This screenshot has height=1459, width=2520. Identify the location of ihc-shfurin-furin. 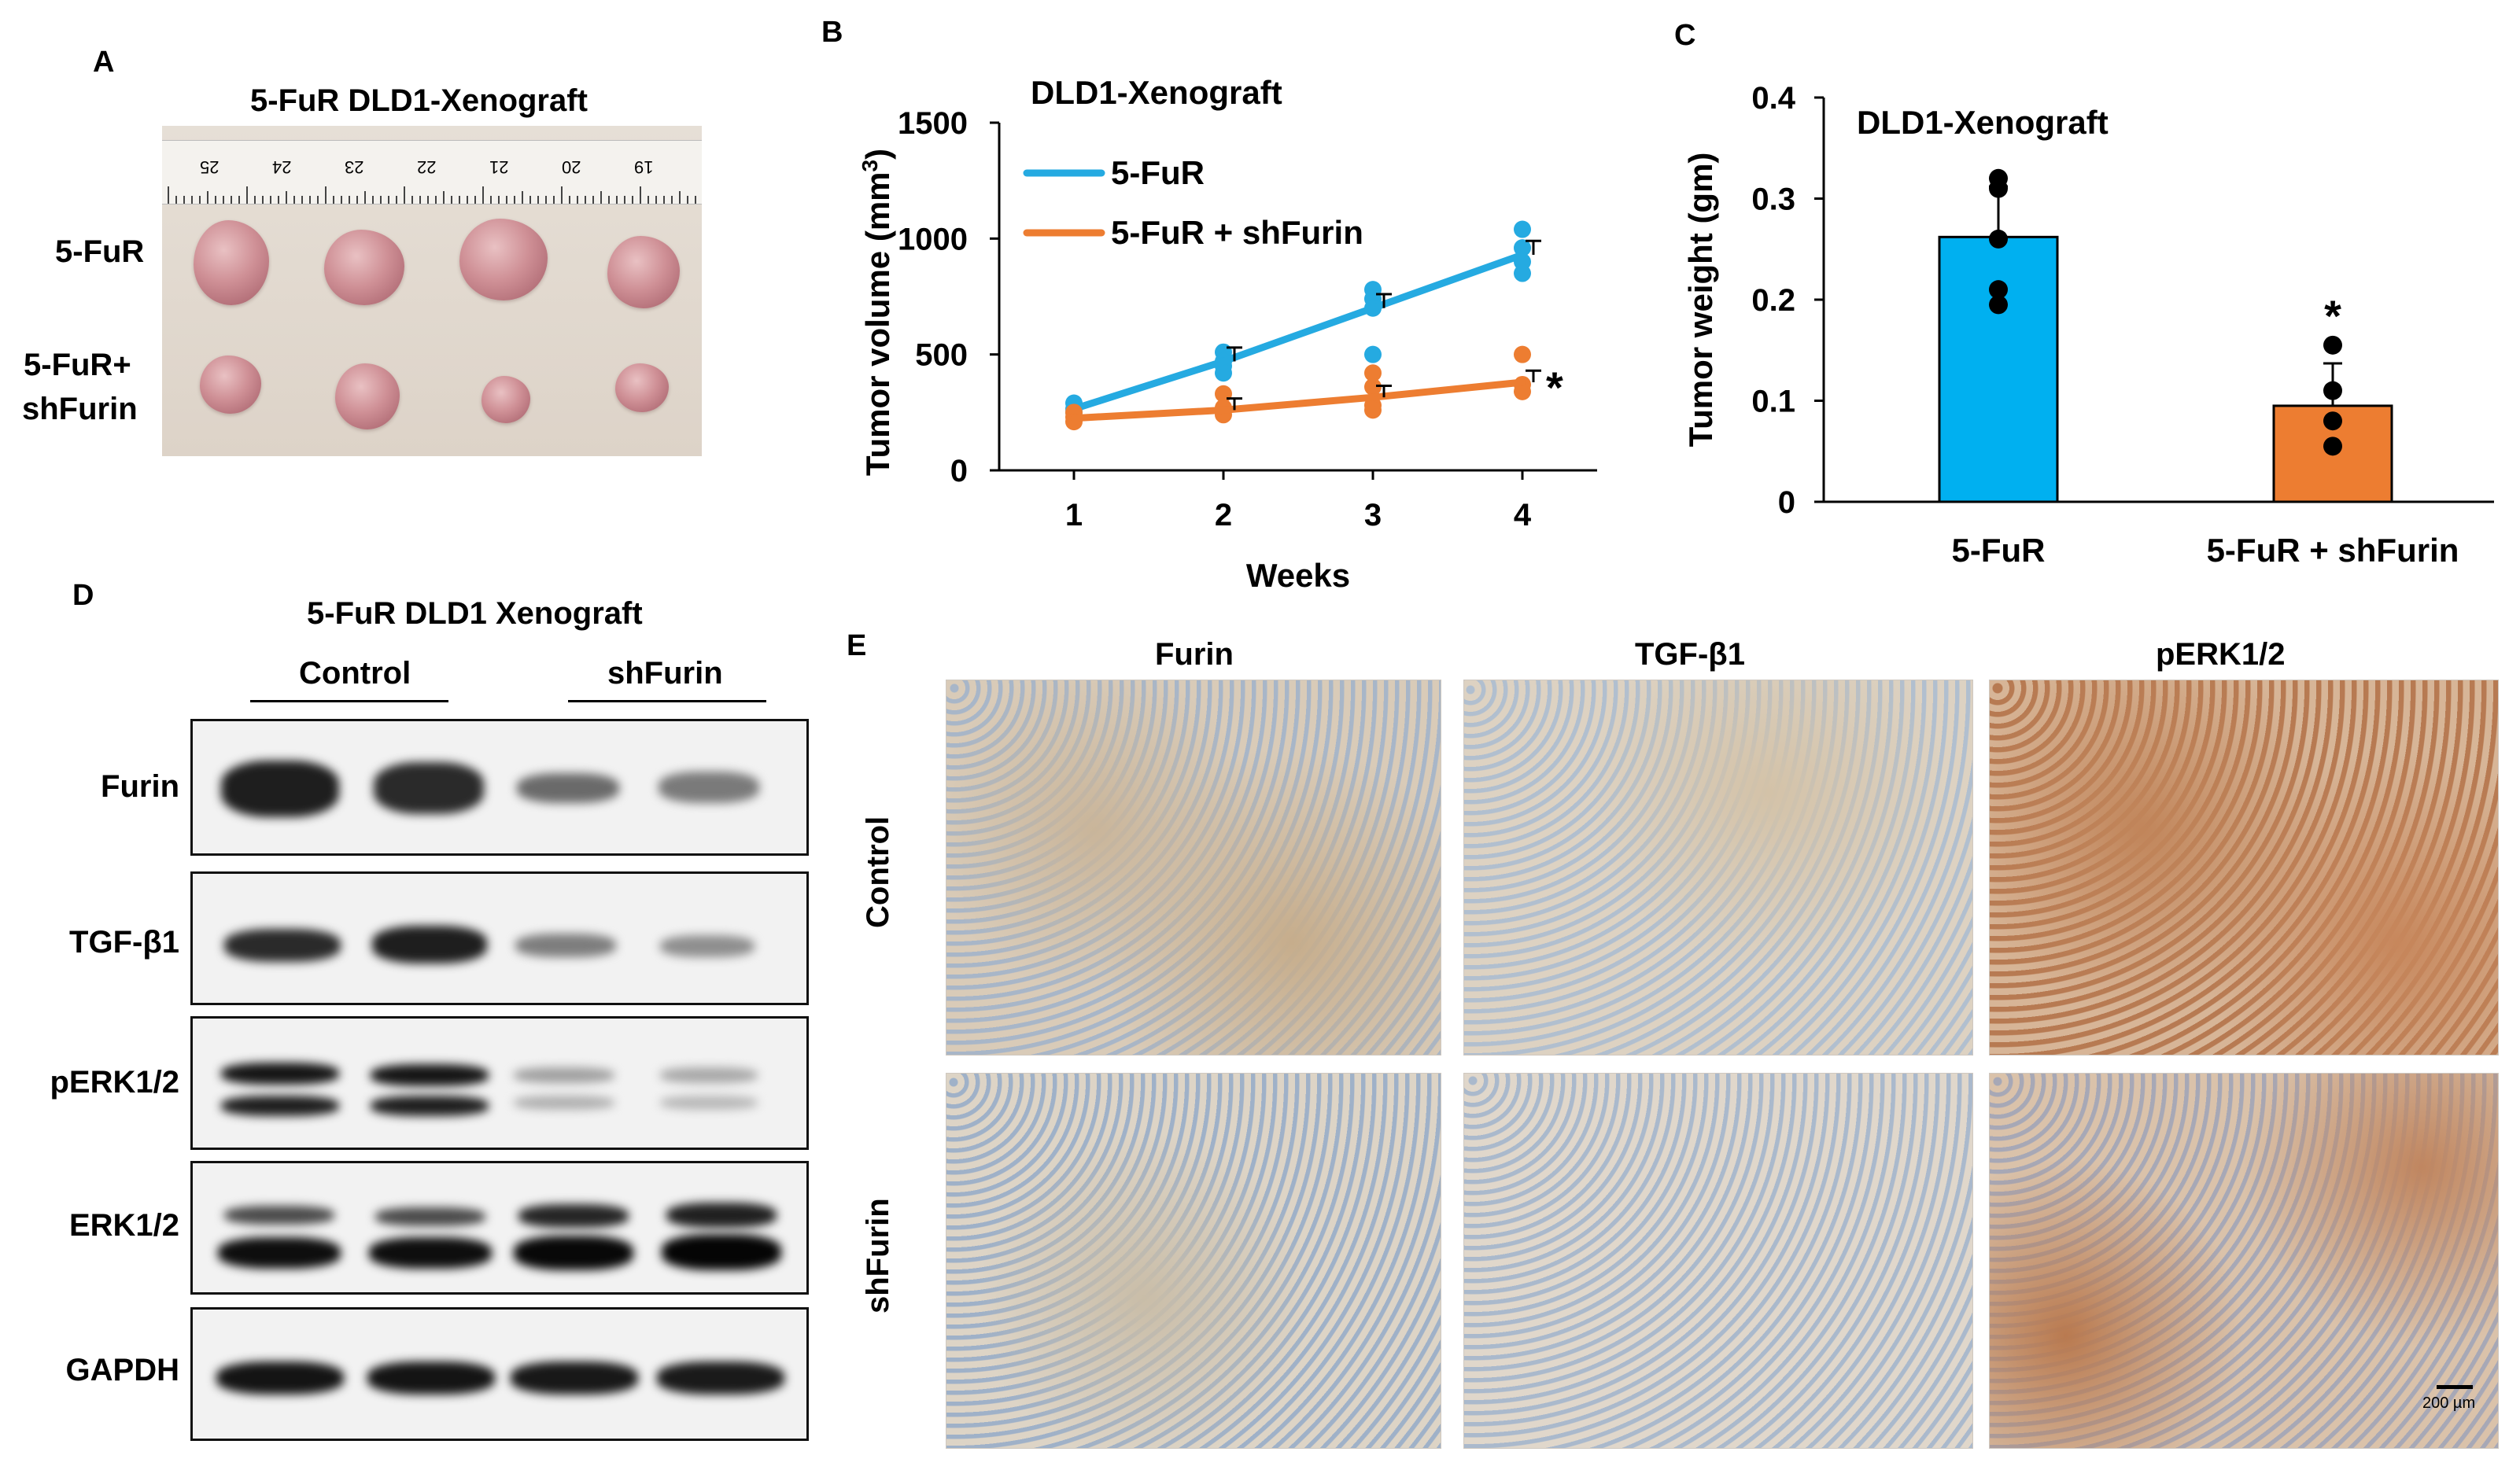
(1193, 1261).